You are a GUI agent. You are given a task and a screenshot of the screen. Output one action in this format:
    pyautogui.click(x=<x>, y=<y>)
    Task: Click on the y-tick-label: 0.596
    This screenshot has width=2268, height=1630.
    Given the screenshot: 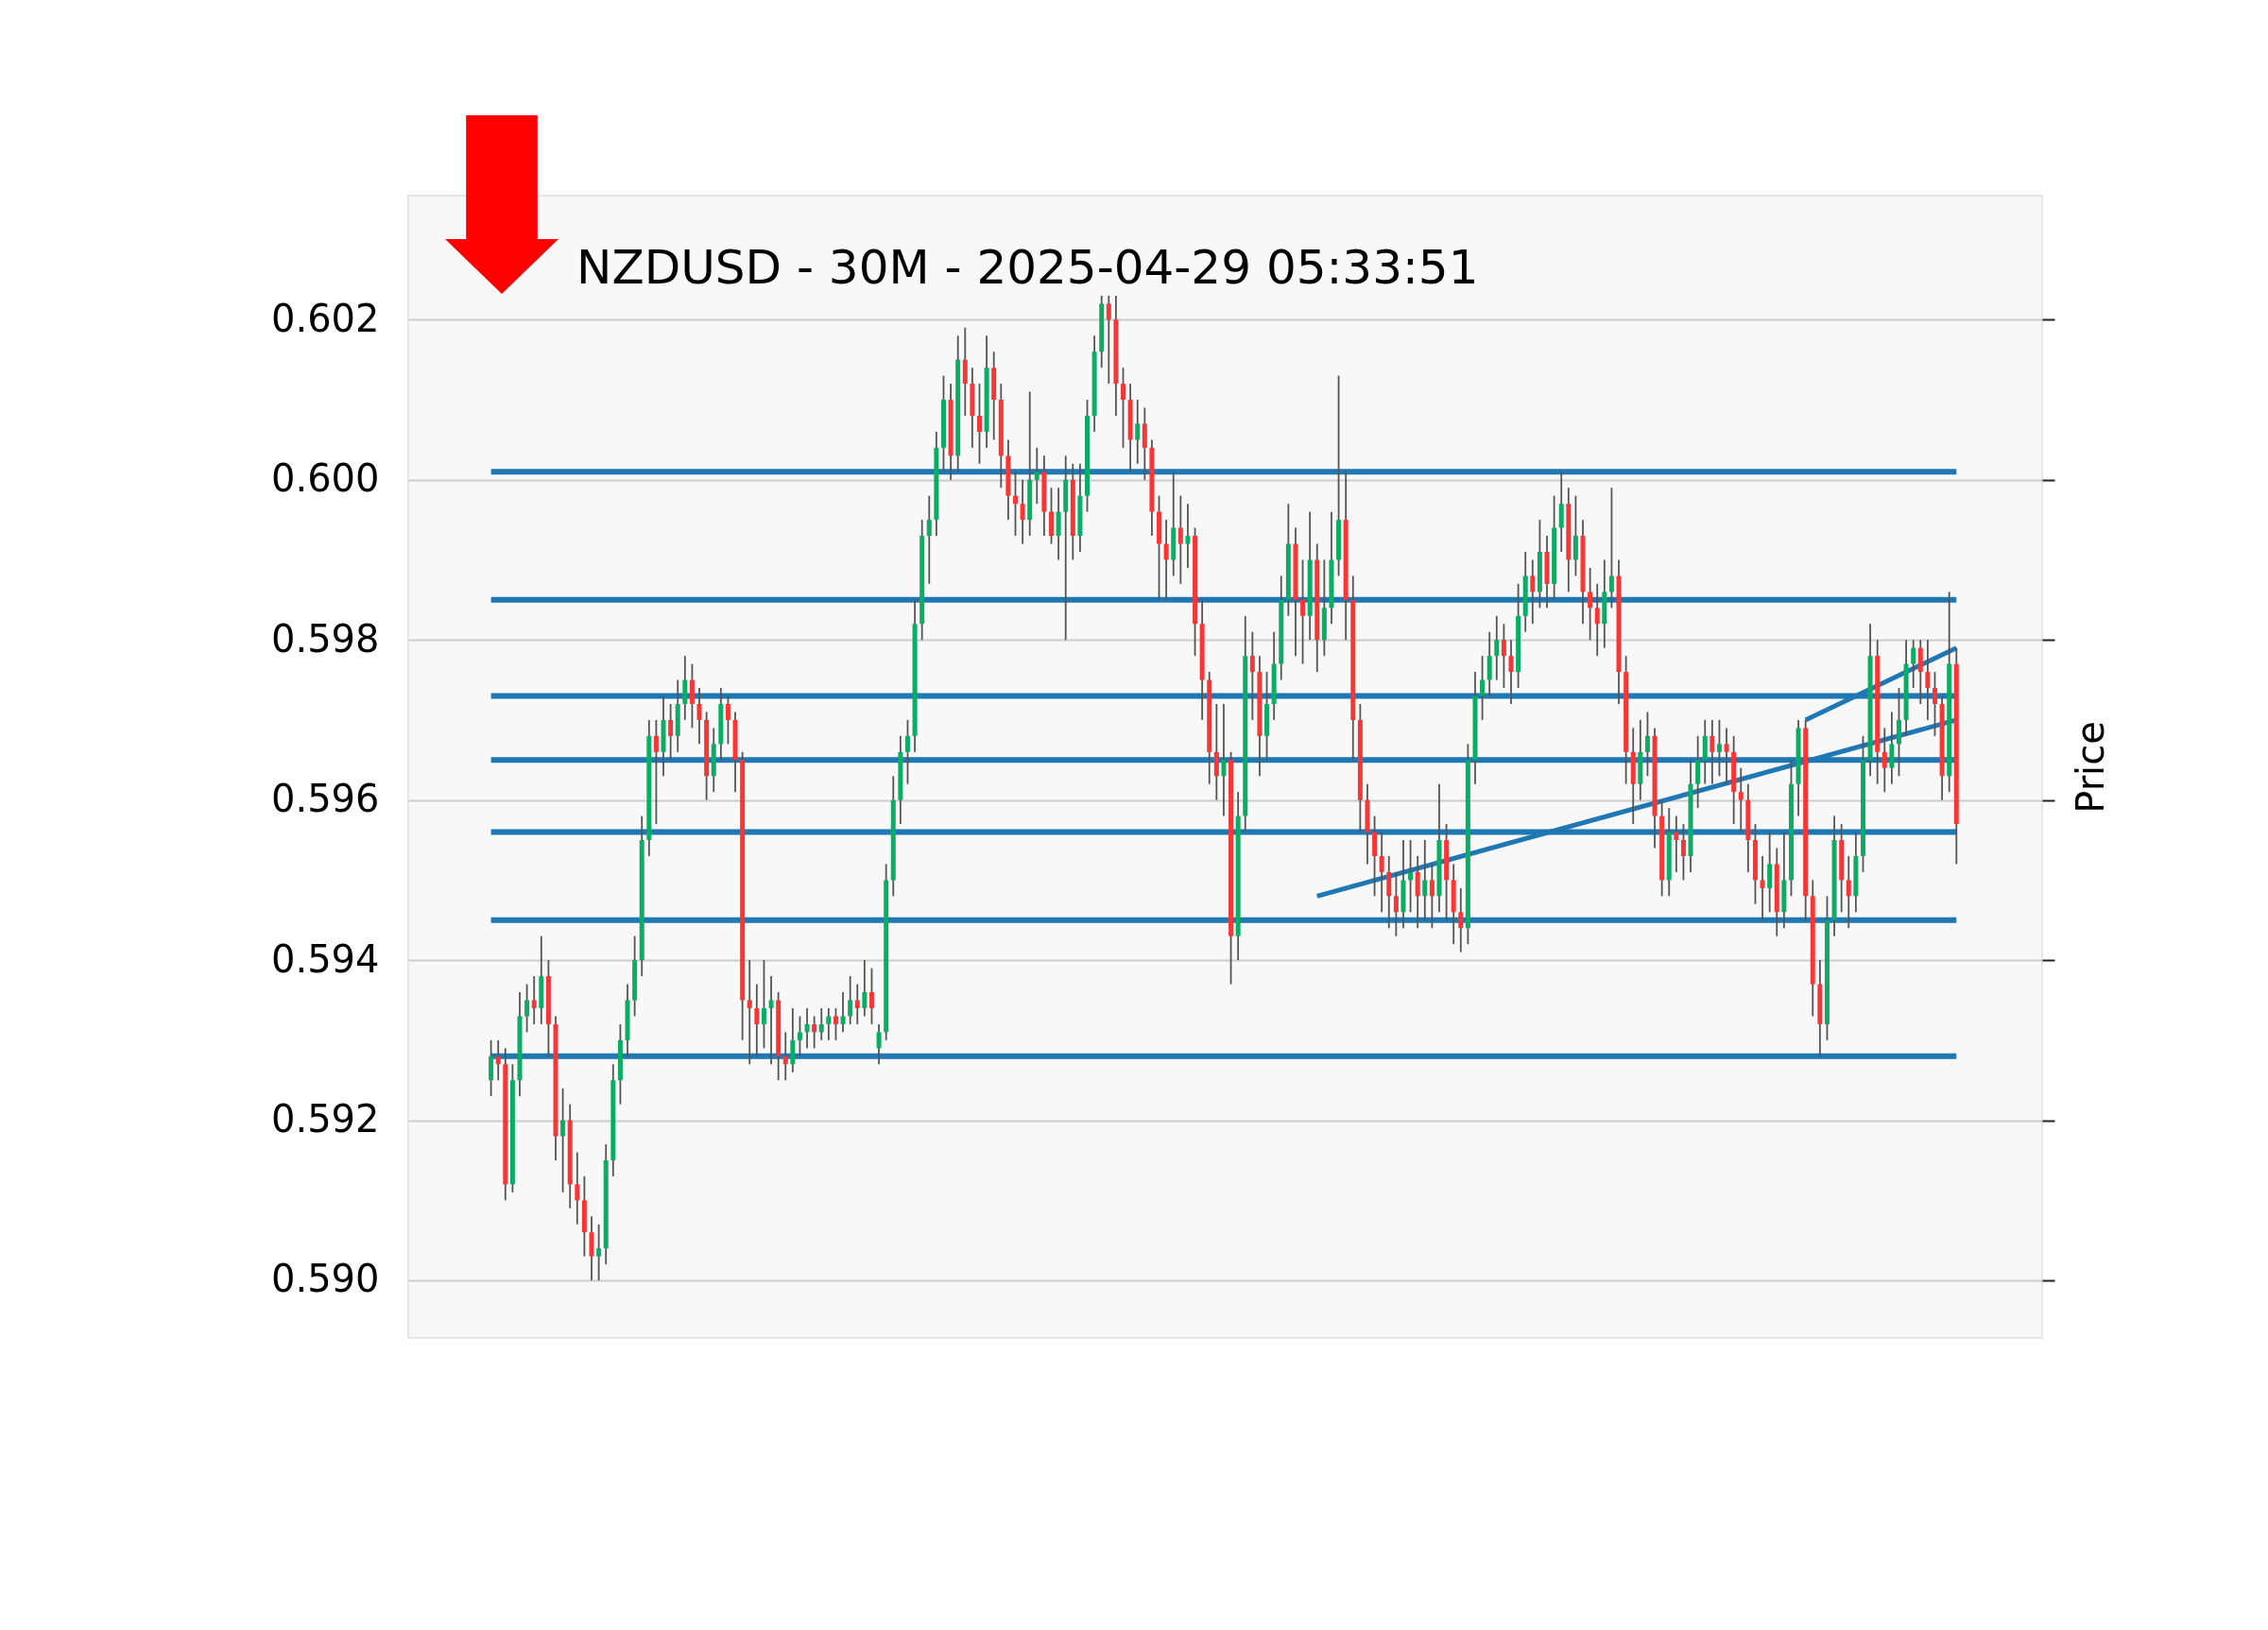 What is the action you would take?
    pyautogui.click(x=325, y=799)
    